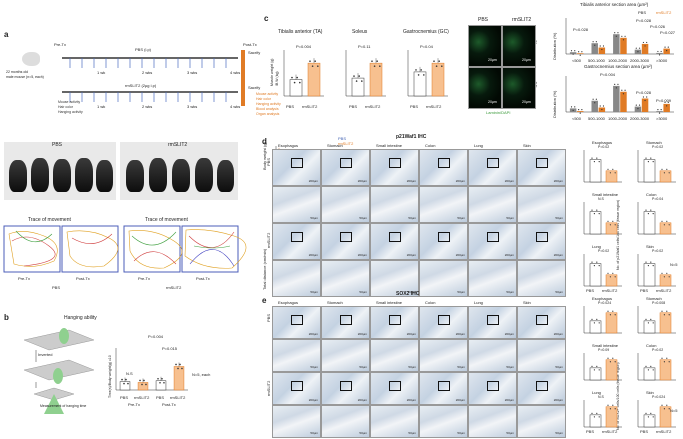 The width and height of the screenshot is (683, 439). Describe the element at coordinates (644, 431) in the screenshot. I see `ec-group-5-0: PBS` at that location.